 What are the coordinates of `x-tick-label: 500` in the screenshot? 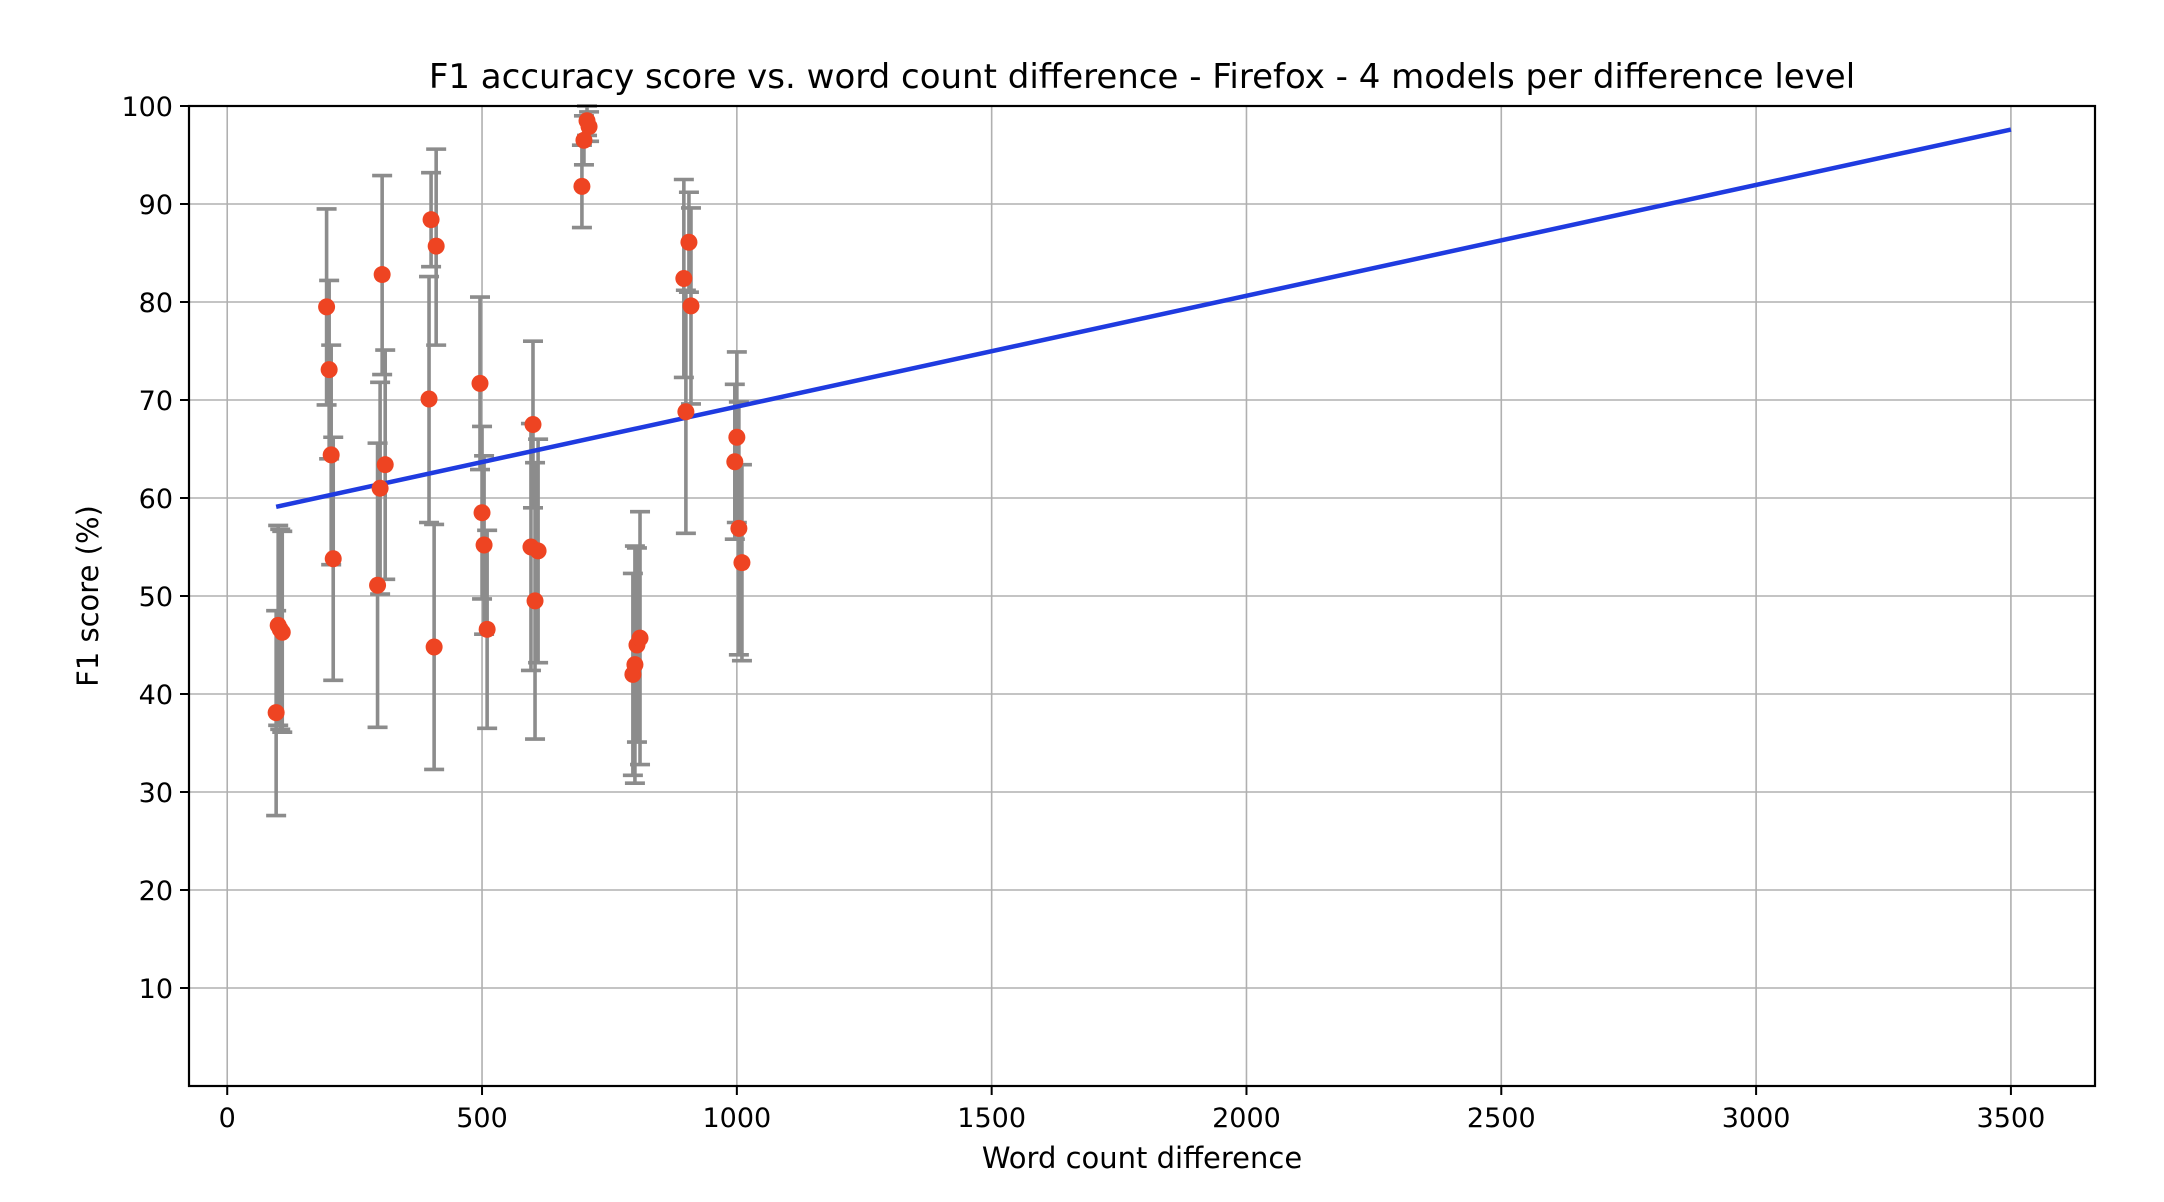 It's located at (482, 1118).